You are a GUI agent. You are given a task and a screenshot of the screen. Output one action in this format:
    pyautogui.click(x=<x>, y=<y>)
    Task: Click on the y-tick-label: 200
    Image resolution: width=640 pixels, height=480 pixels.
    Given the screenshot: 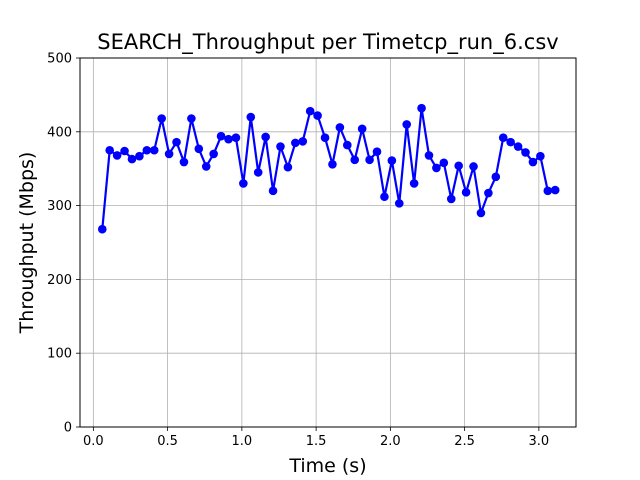 What is the action you would take?
    pyautogui.click(x=59, y=280)
    